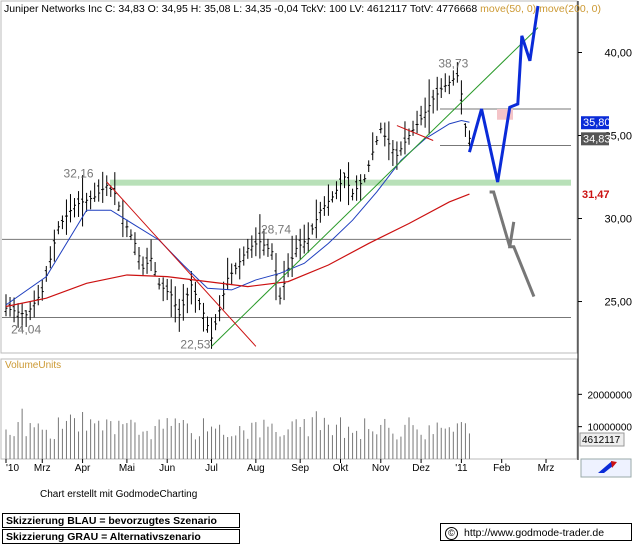 This screenshot has height=550, width=634. I want to click on copyright-icon: ©, so click(451, 533).